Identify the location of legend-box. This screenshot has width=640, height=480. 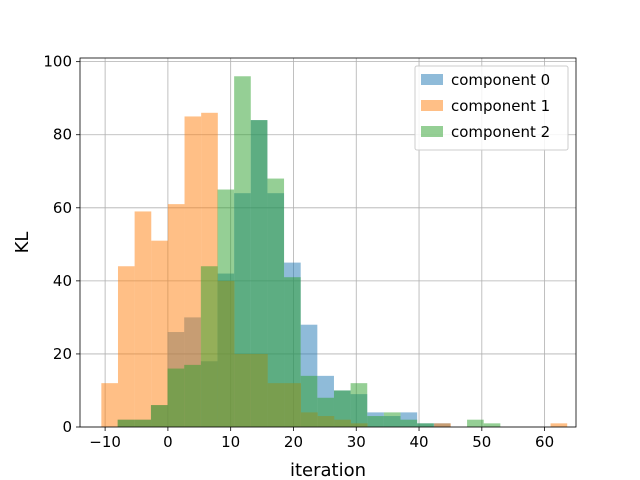
(491, 108).